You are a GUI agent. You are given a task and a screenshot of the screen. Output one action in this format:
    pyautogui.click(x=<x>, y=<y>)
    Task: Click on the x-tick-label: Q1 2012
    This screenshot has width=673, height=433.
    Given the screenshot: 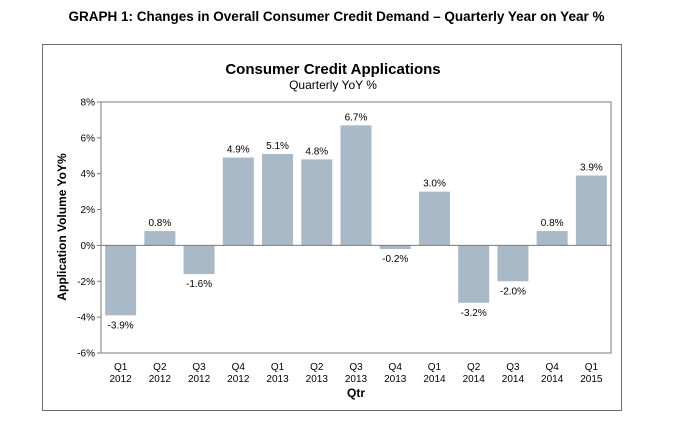 What is the action you would take?
    pyautogui.click(x=120, y=373)
    